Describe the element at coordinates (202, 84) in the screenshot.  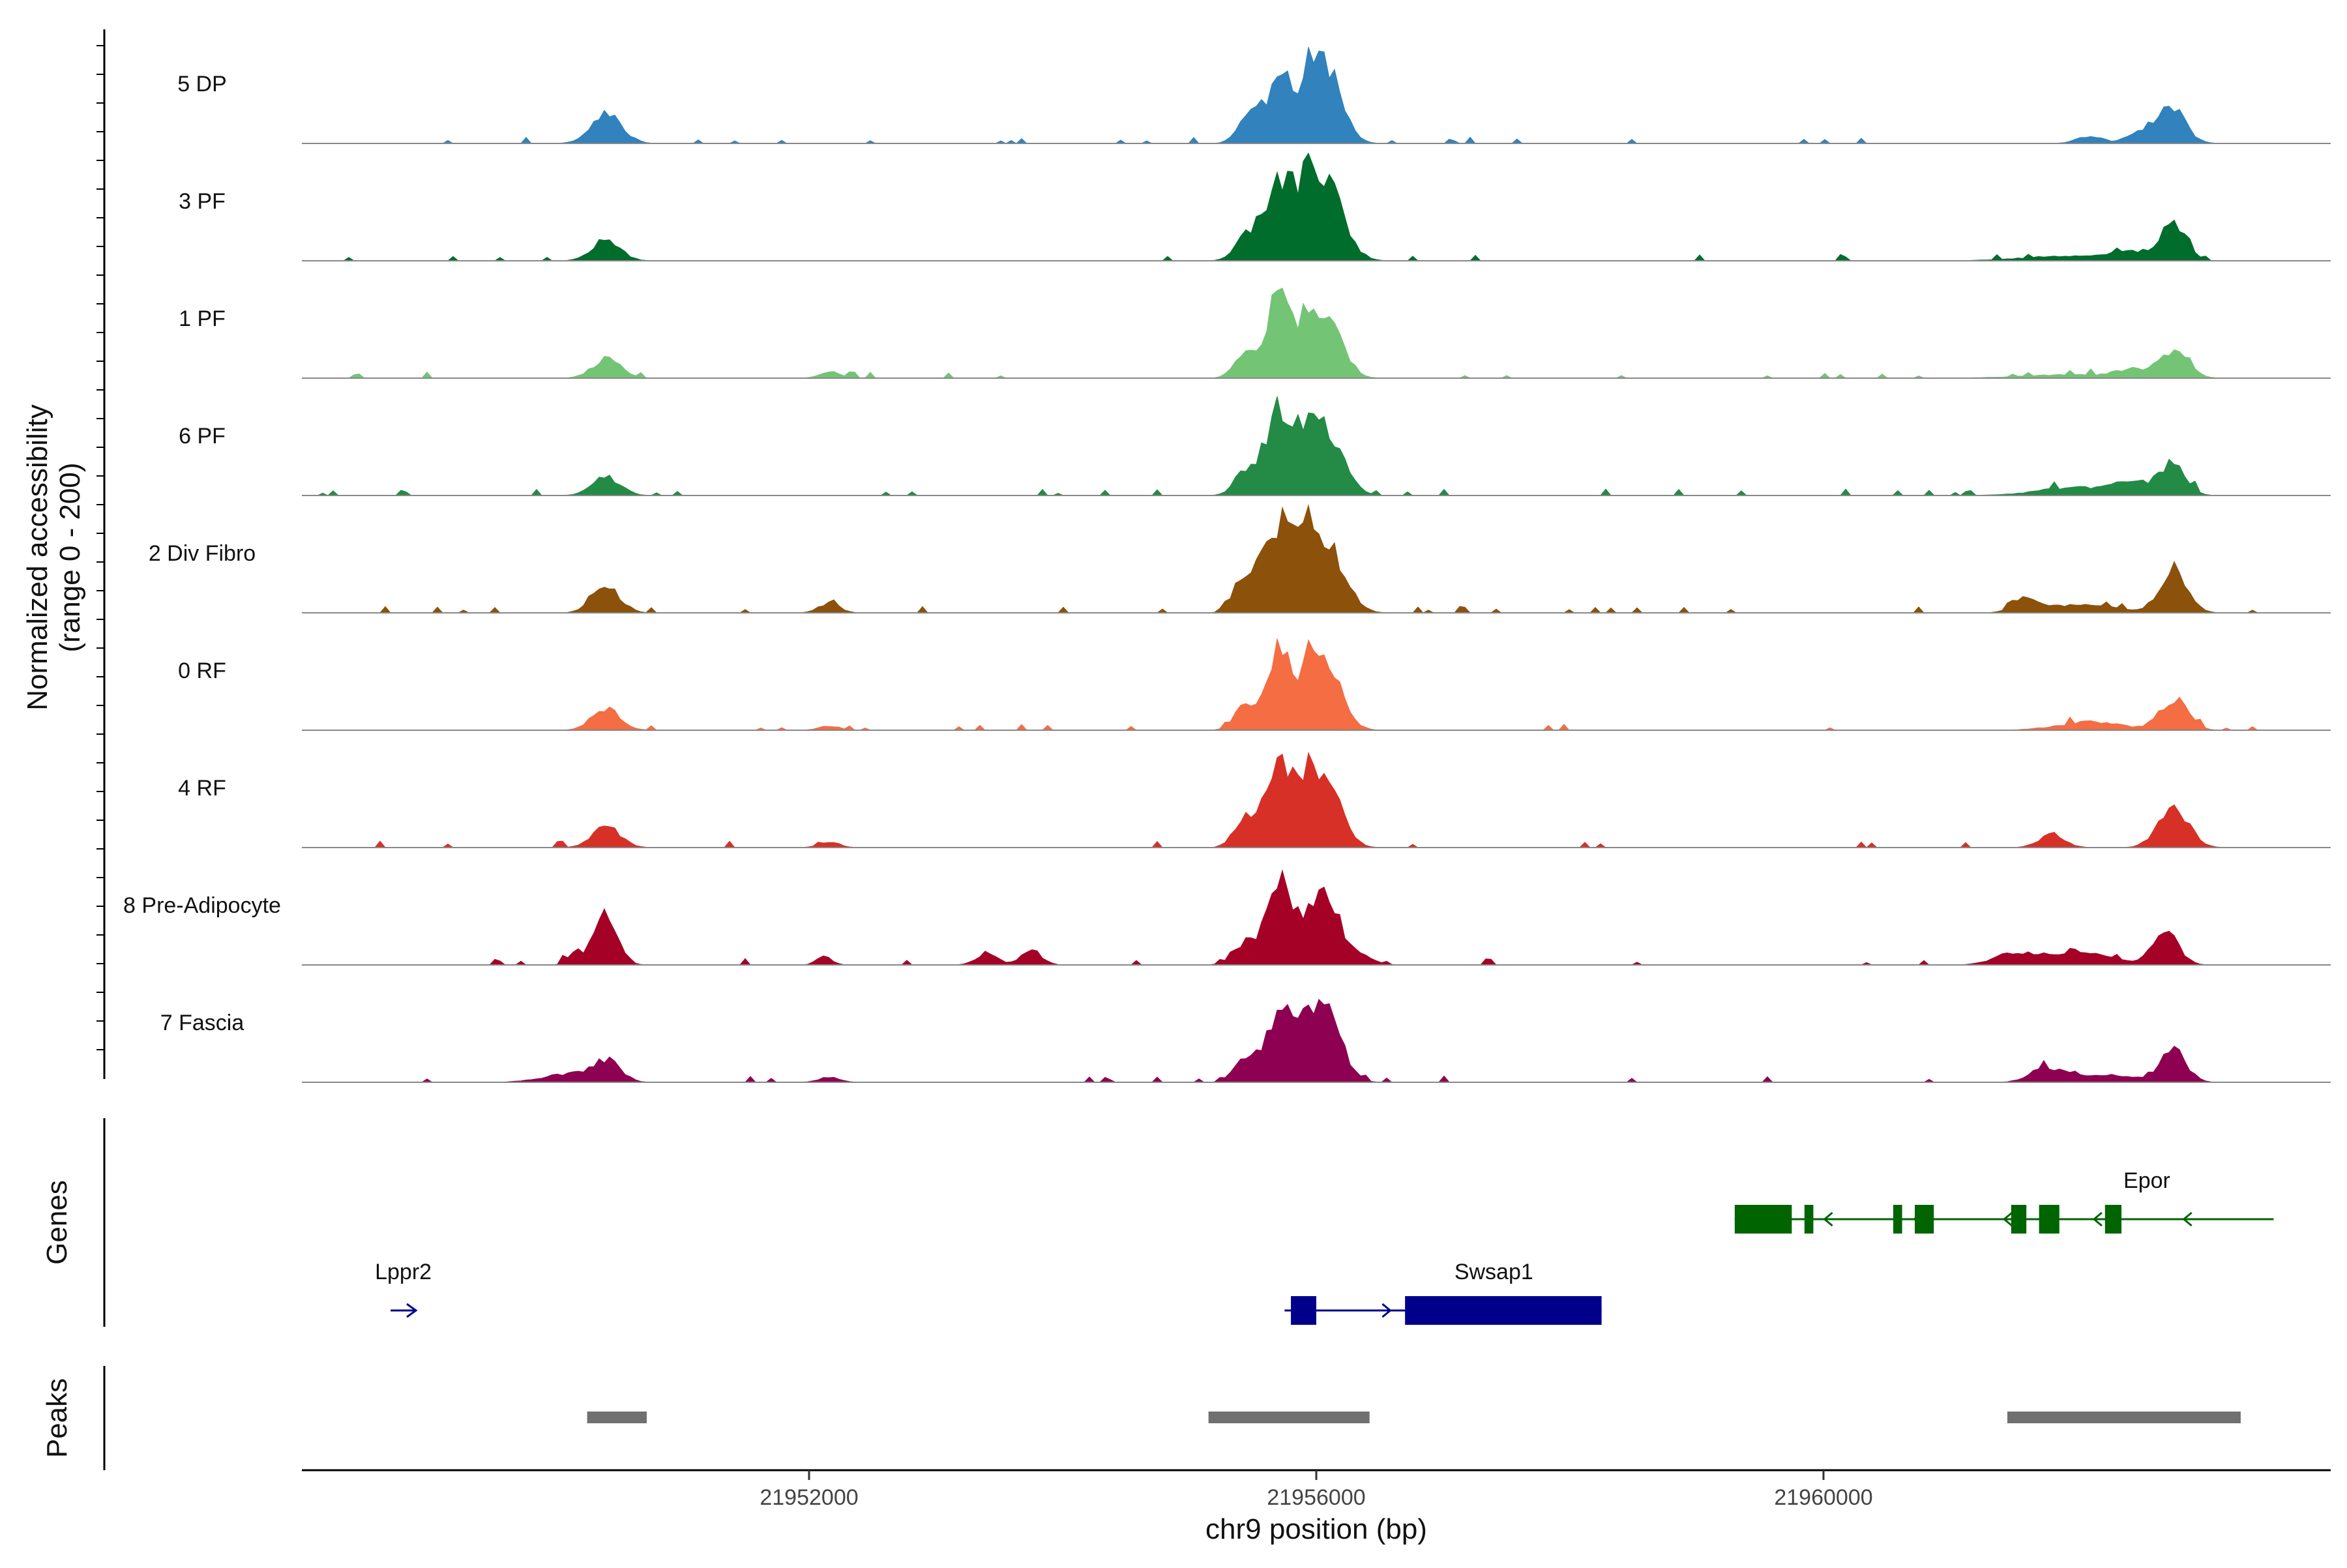
I see `track-label: 5 DP` at that location.